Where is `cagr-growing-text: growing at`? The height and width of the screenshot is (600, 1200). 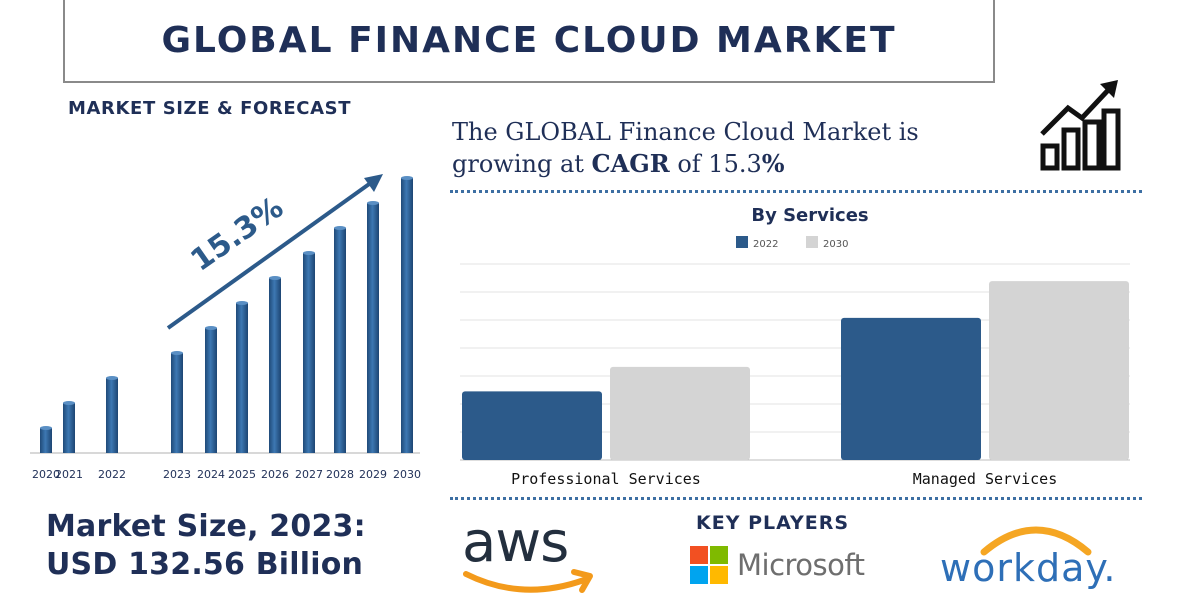
cagr-growing-text: growing at is located at coordinates (522, 164).